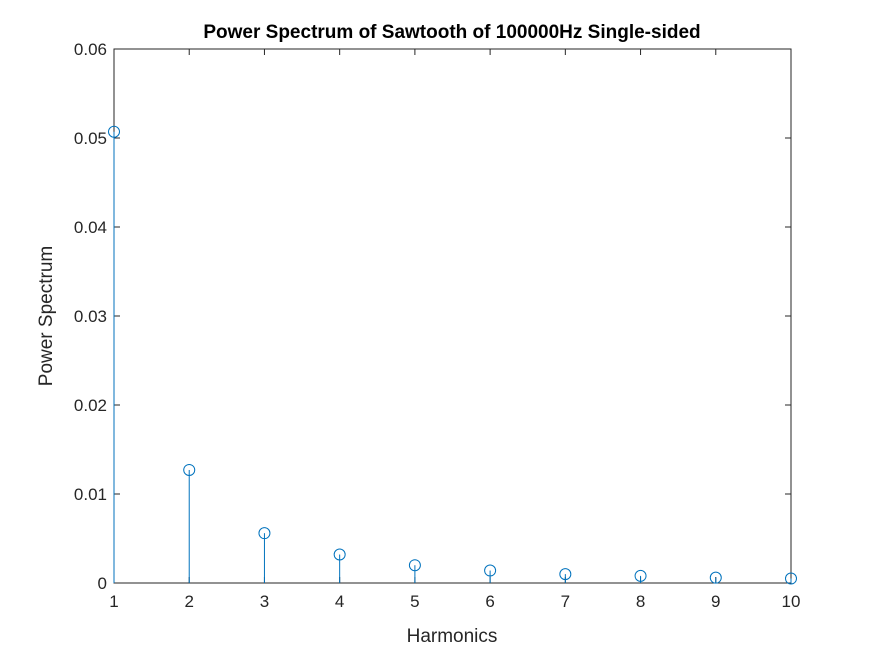  I want to click on y-axis-label: Power Spectrum, so click(46, 316).